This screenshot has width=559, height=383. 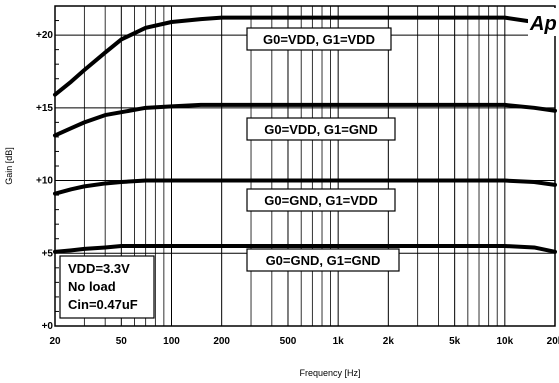 I want to click on x-tick-label: 20, so click(x=55, y=341).